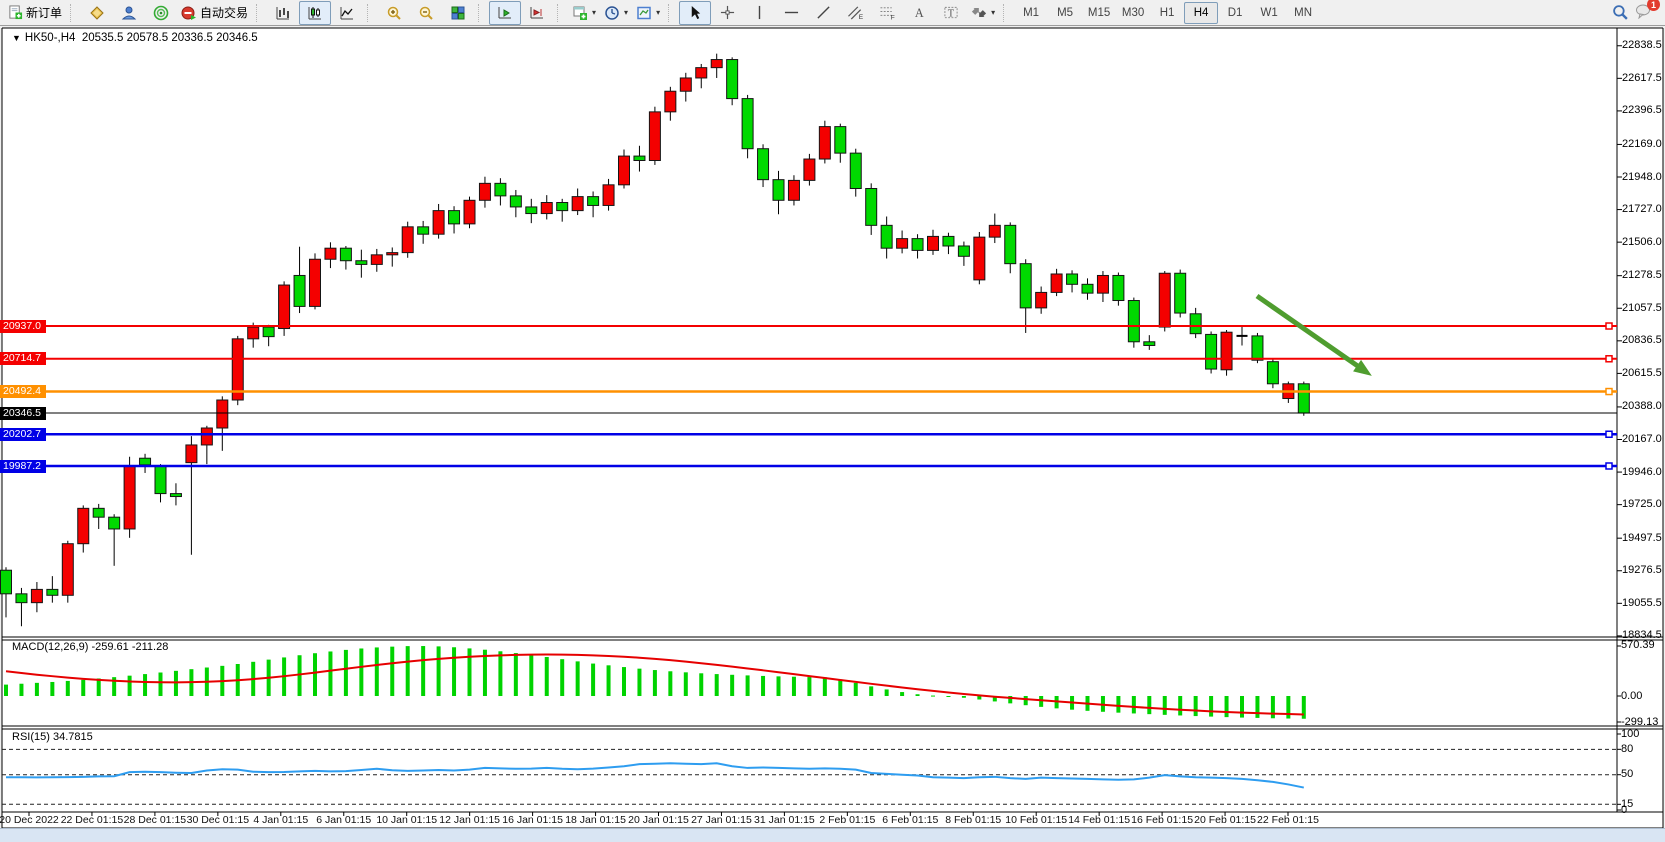 This screenshot has width=1665, height=842. I want to click on vertical-line-button, so click(759, 13).